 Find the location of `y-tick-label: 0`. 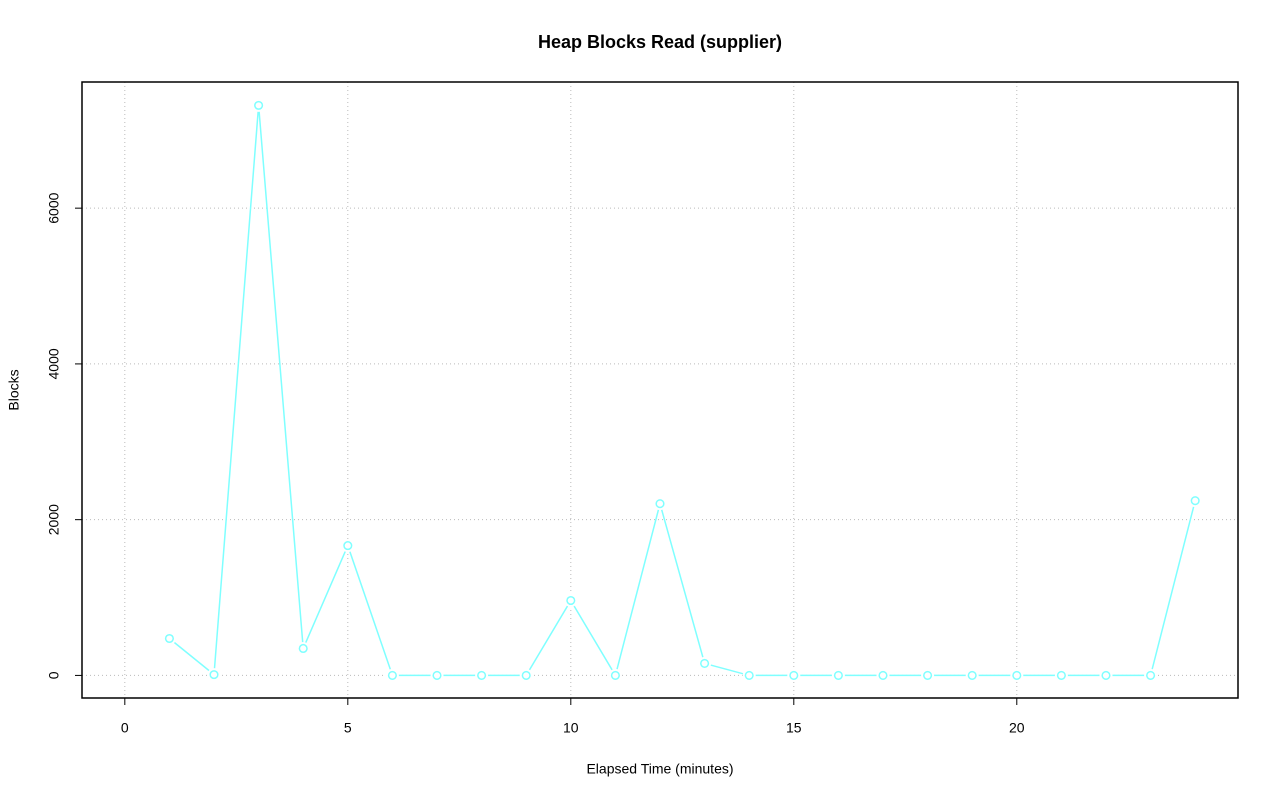

y-tick-label: 0 is located at coordinates (54, 675).